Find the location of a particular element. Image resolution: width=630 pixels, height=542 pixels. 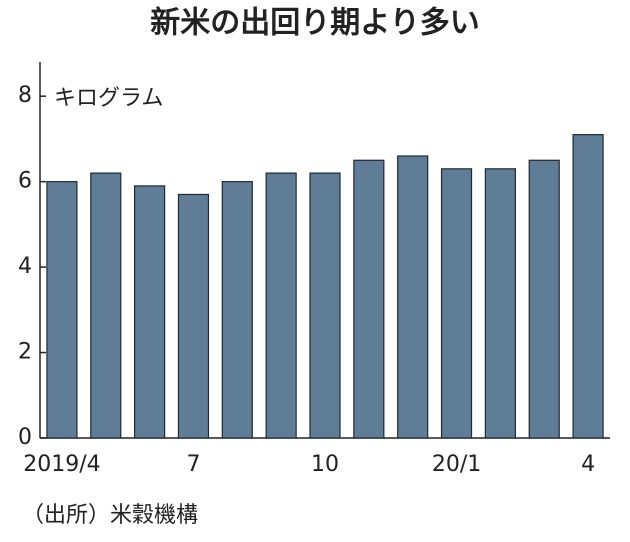

chart-title: 新米の出回り期より多い is located at coordinates (314, 23).